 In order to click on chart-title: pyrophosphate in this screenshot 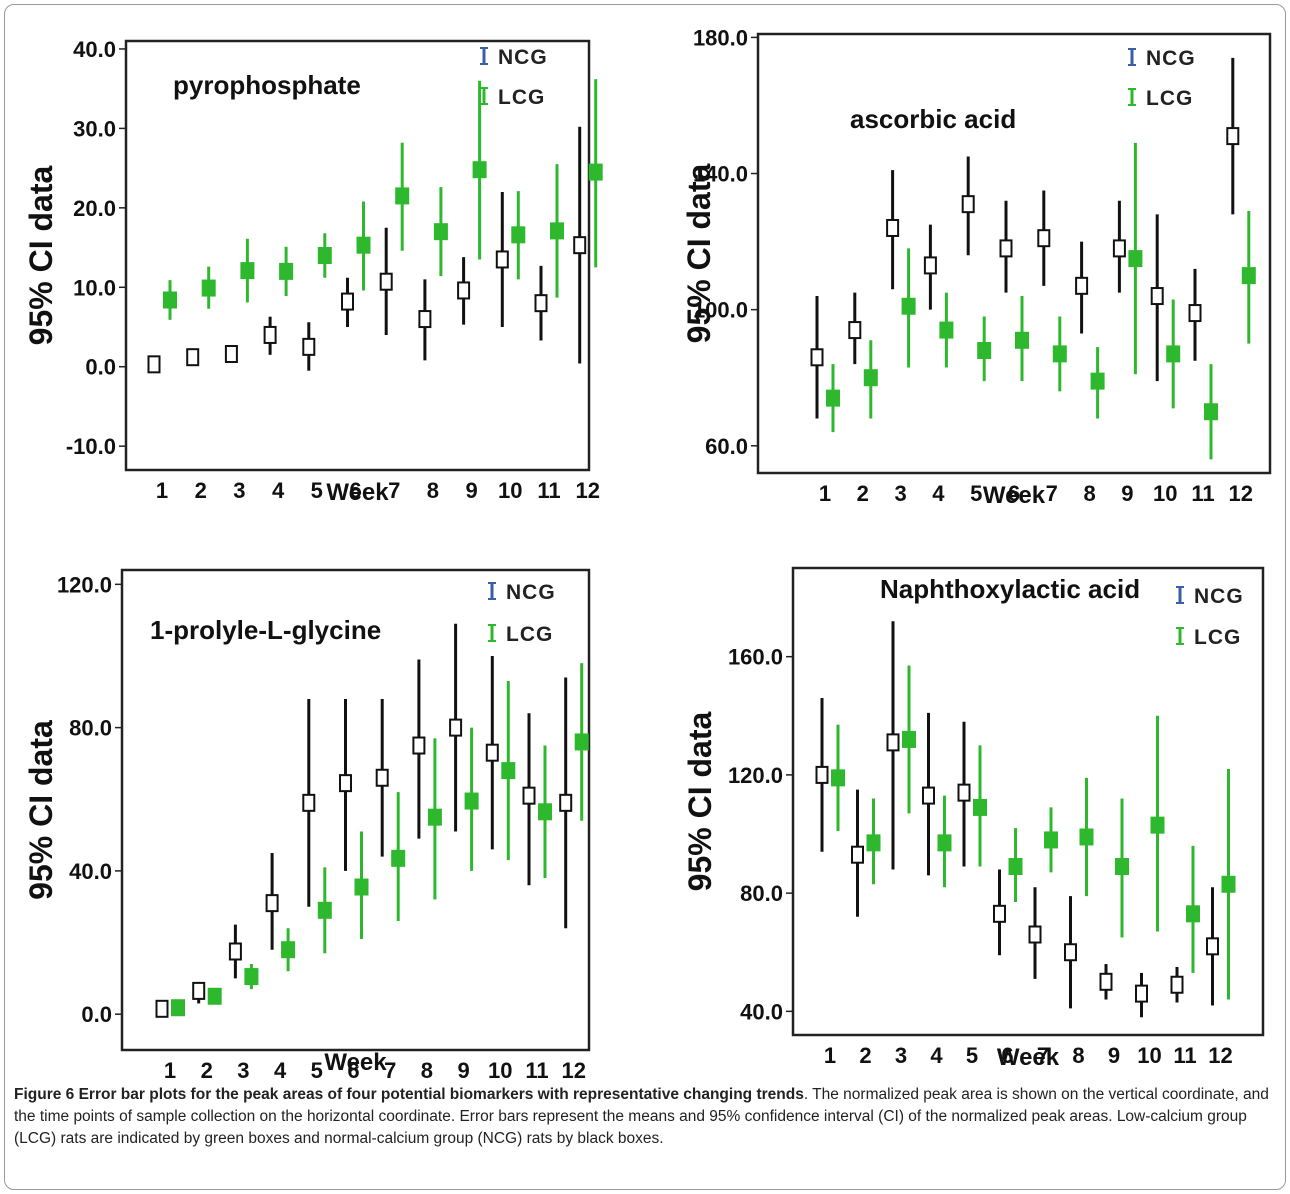, I will do `click(267, 85)`.